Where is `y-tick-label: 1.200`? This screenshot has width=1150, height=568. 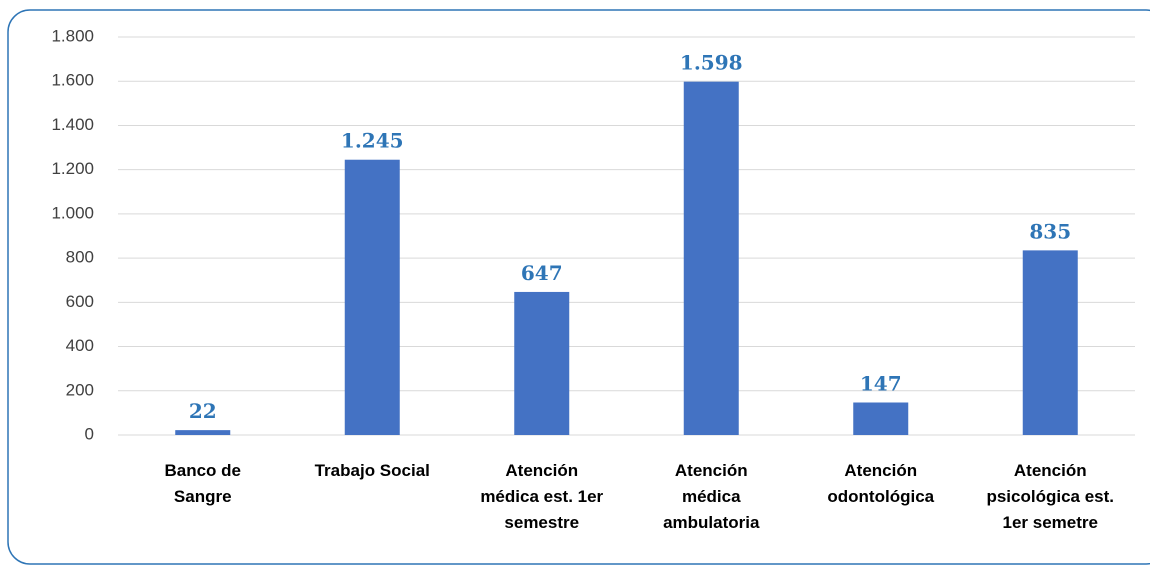 y-tick-label: 1.200 is located at coordinates (72, 168).